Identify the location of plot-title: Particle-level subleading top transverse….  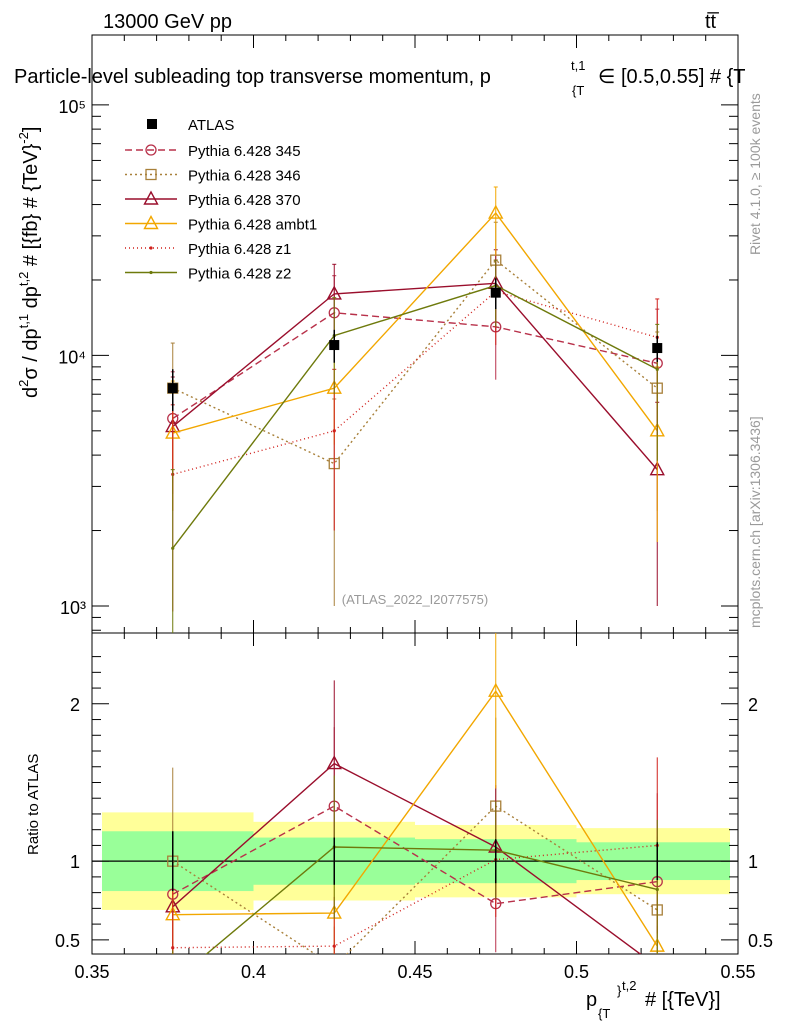
(252, 77).